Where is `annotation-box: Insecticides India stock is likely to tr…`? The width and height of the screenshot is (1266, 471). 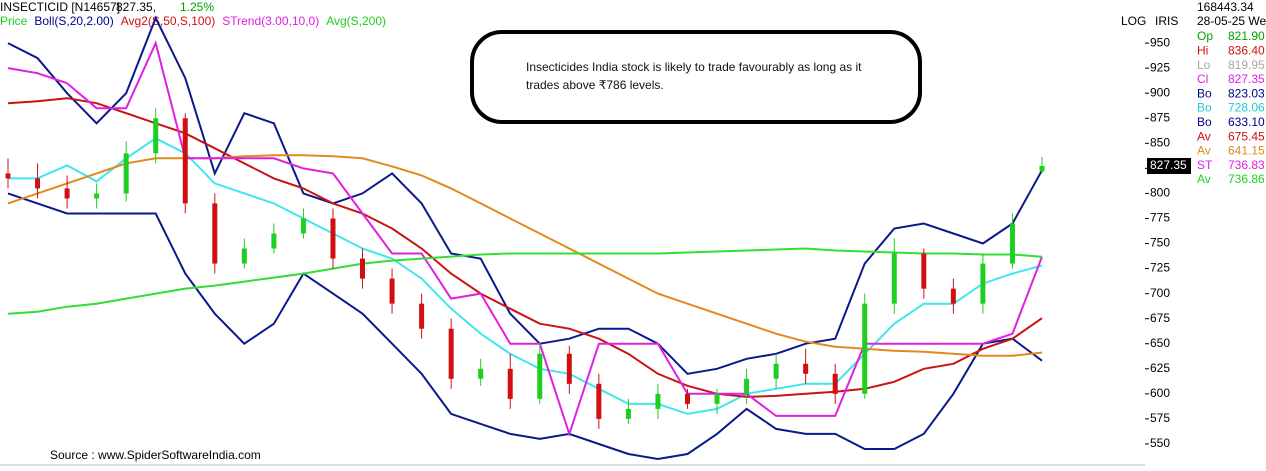
annotation-box: Insecticides India stock is likely to tr… is located at coordinates (696, 77).